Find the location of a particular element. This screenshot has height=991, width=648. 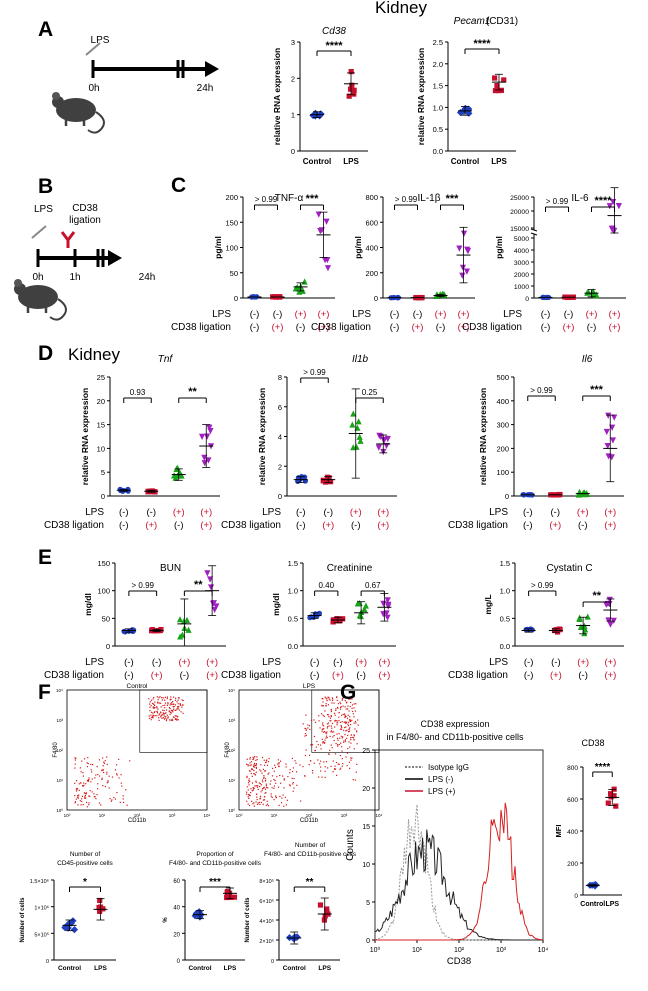

y-tick-label: 1 is located at coordinates (293, 115).